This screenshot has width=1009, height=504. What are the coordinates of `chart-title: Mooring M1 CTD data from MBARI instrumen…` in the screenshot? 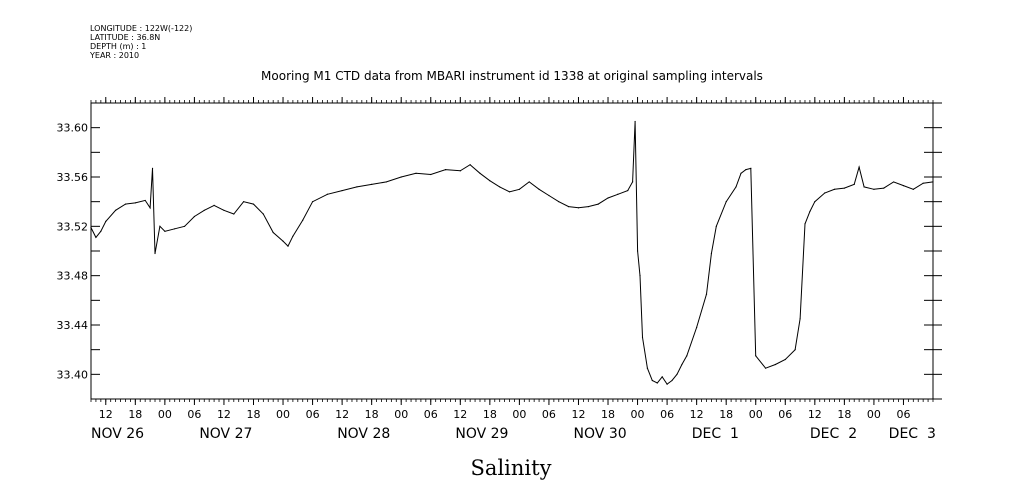 It's located at (512, 76).